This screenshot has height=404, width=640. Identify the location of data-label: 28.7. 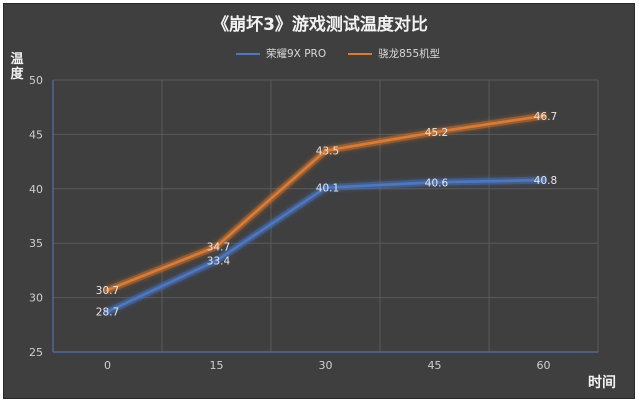
(107, 313).